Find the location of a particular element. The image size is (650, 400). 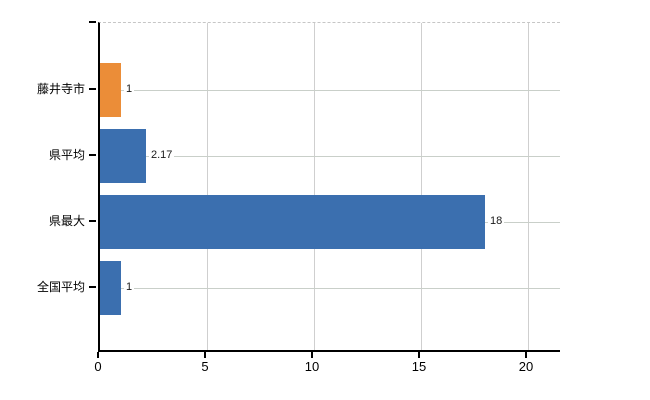

category-label: 藤井寺市 is located at coordinates (60, 89).